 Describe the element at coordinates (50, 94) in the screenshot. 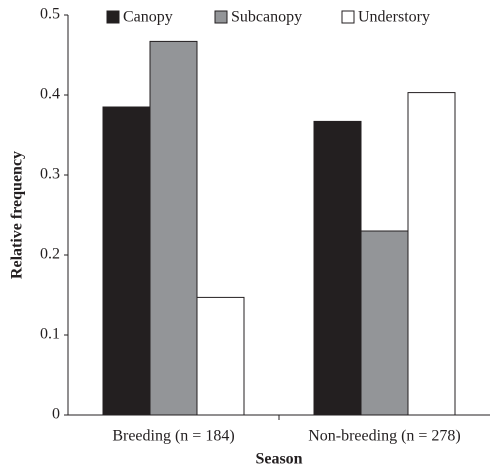

I see `y-tick-label: 0.4` at that location.